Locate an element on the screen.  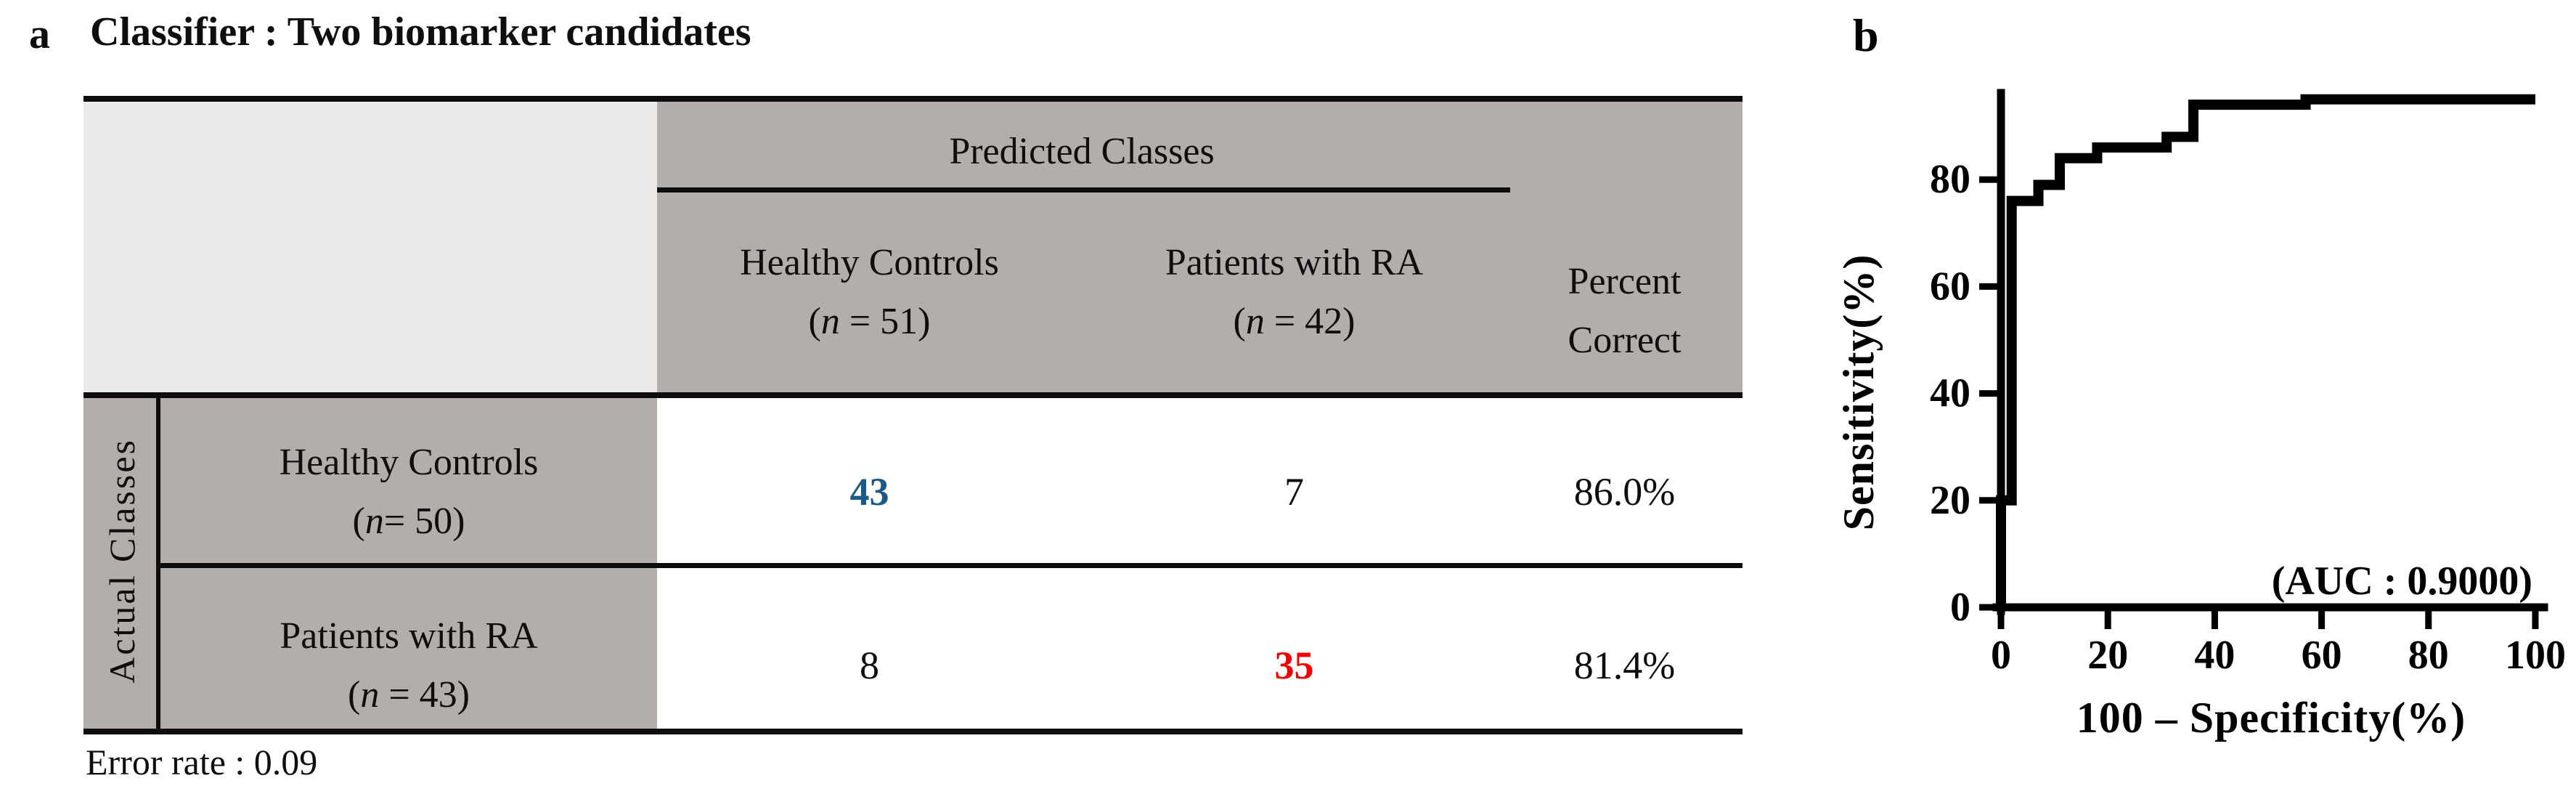
panel-a-label: a is located at coordinates (39, 33).